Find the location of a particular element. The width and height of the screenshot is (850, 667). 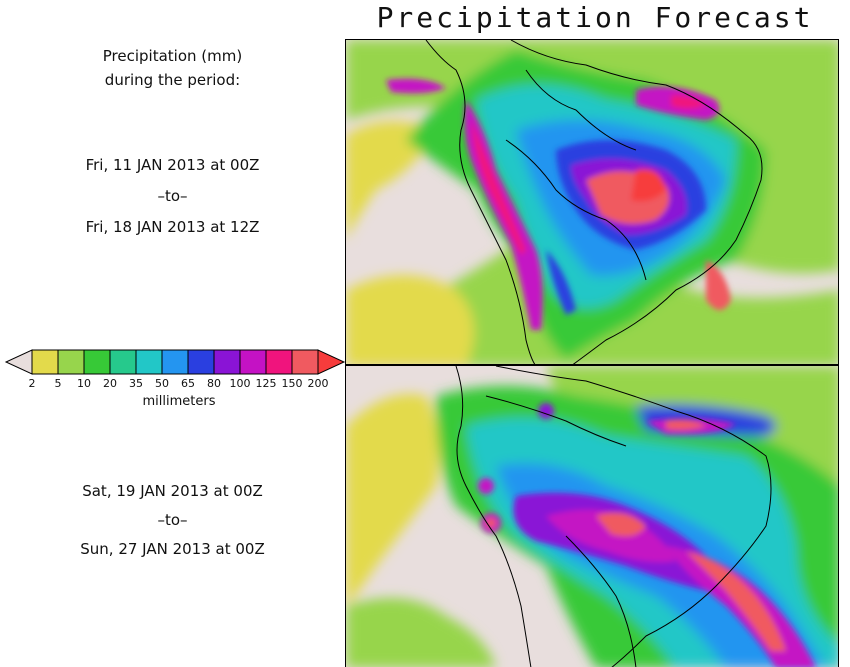

legend-tick-label: 50 is located at coordinates (162, 383).